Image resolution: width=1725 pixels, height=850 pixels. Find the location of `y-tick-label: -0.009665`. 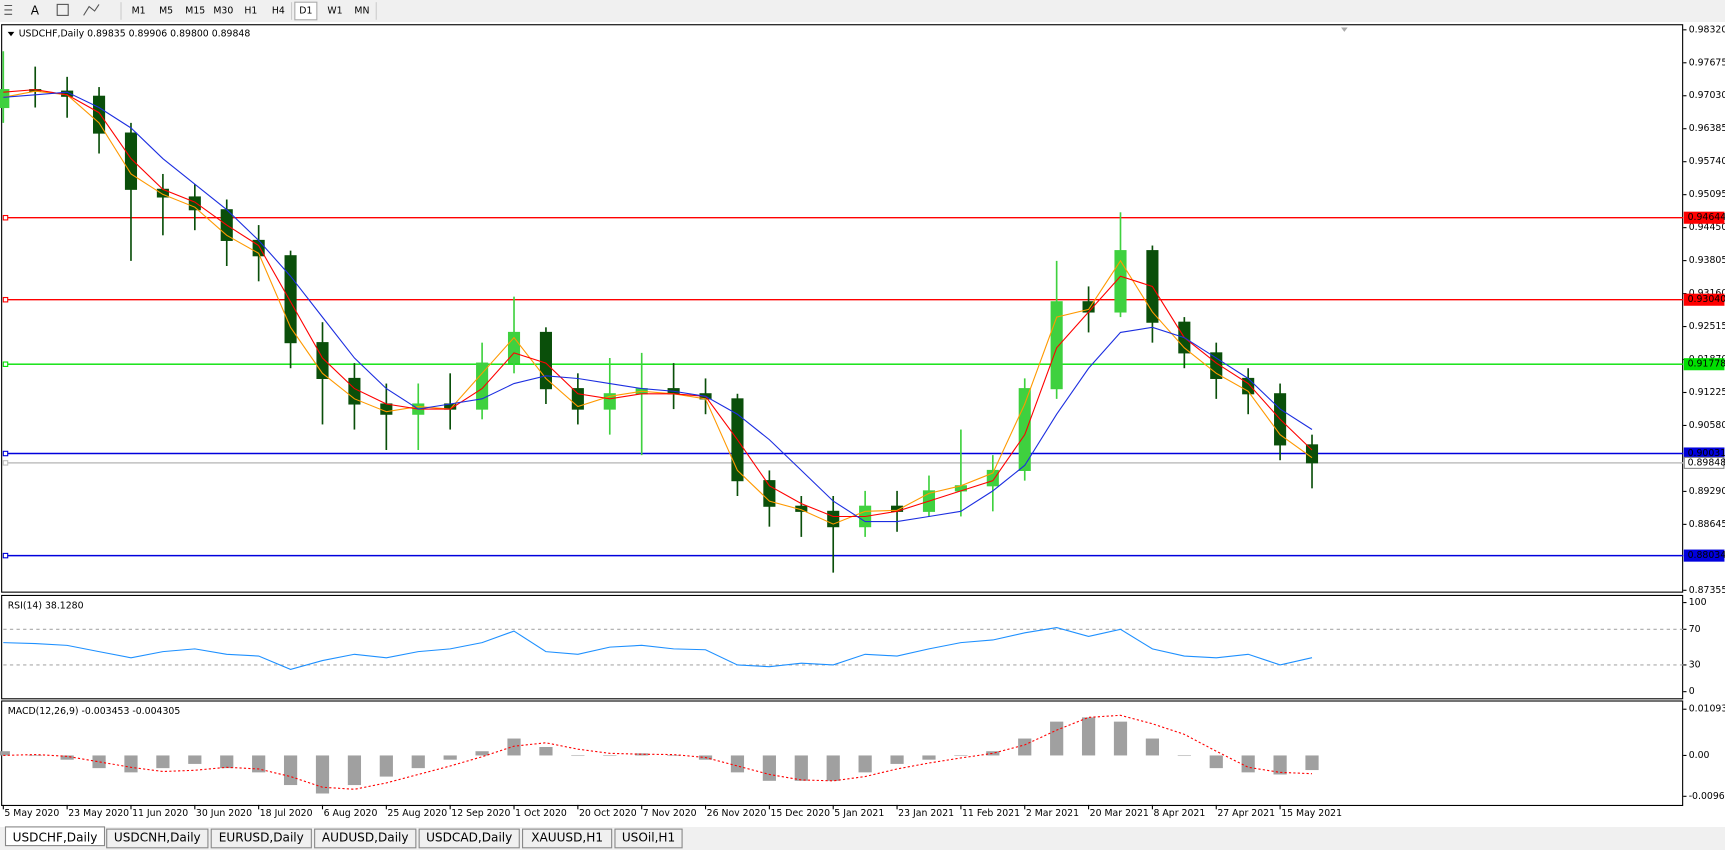

y-tick-label: -0.009665 is located at coordinates (1707, 796).